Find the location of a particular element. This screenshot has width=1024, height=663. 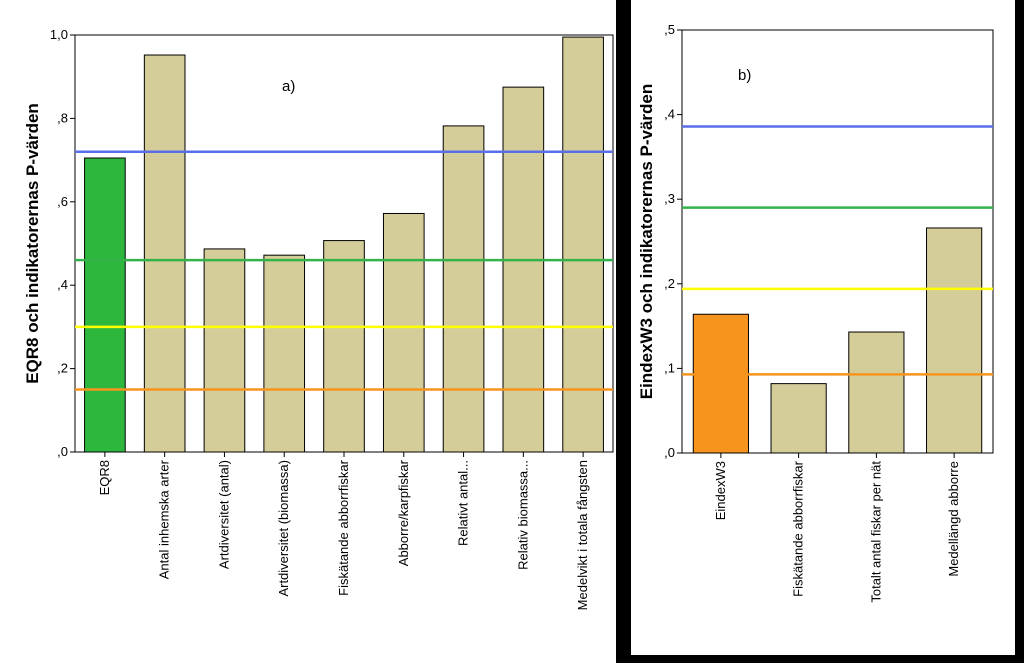

chart-b-y-tick-label: ,3 is located at coordinates (669, 198).